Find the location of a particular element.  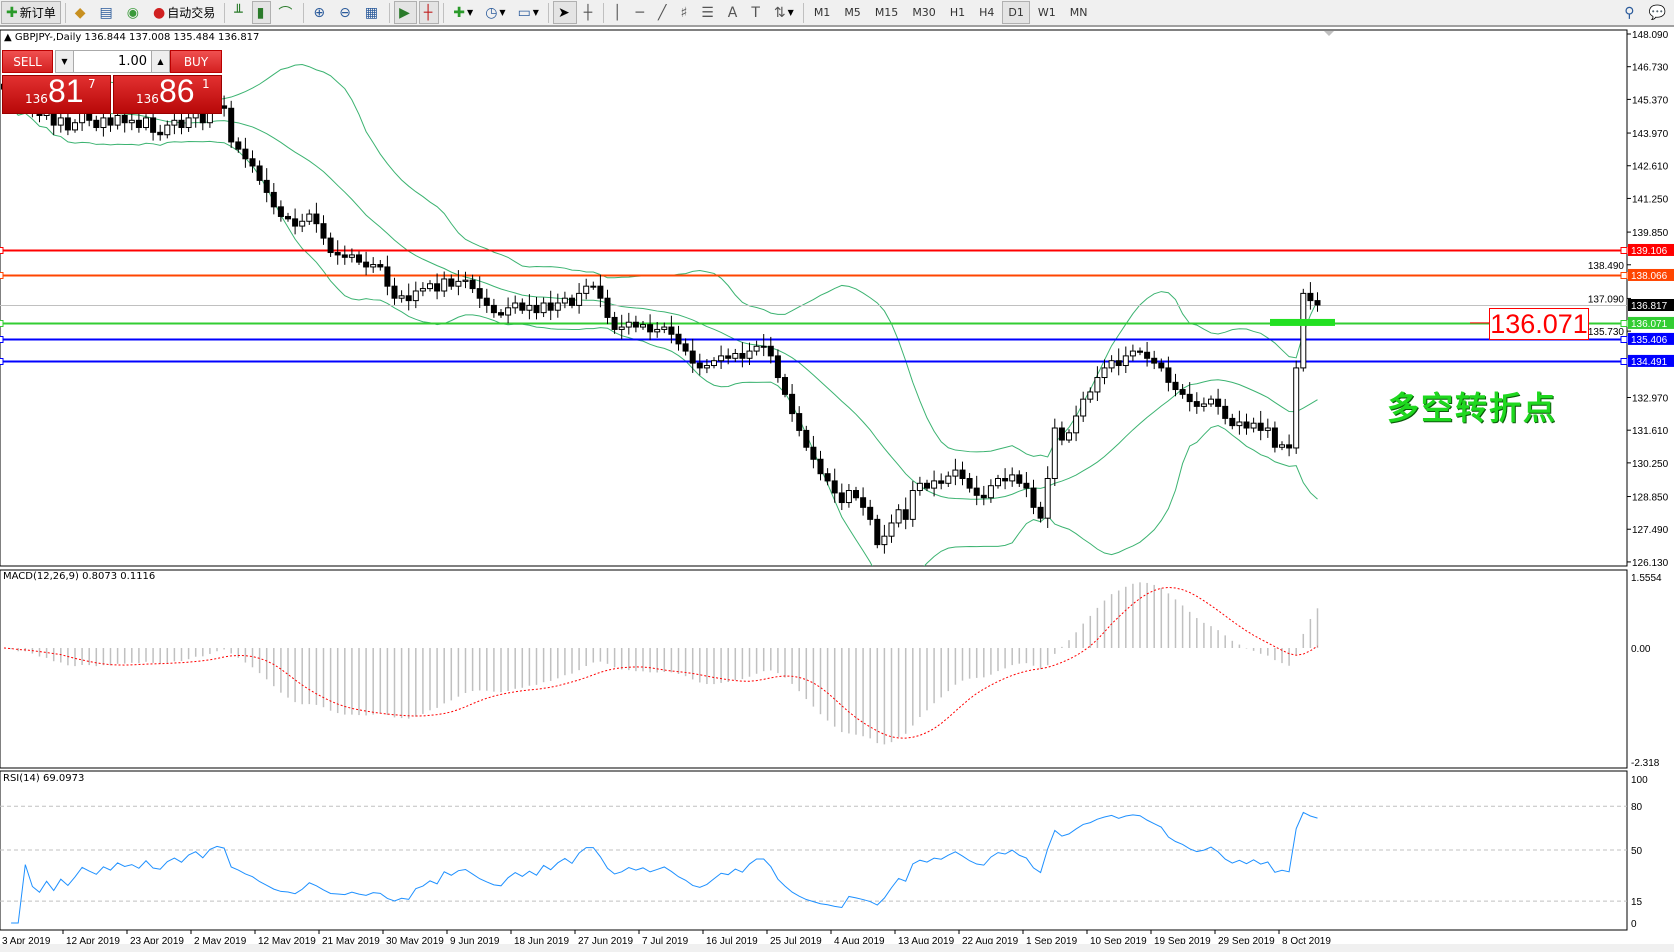

rsi-axis-label: 0 is located at coordinates (1634, 924).